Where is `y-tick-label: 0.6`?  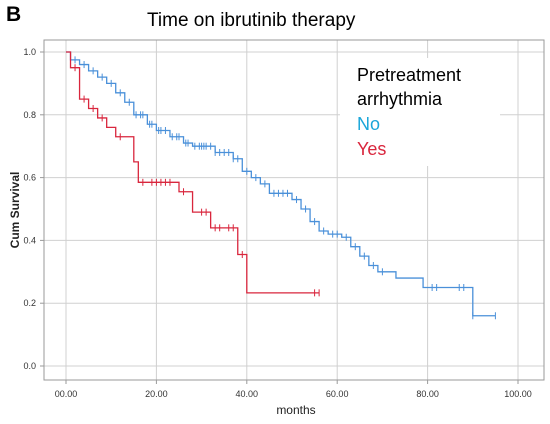
y-tick-label: 0.6 is located at coordinates (29, 178).